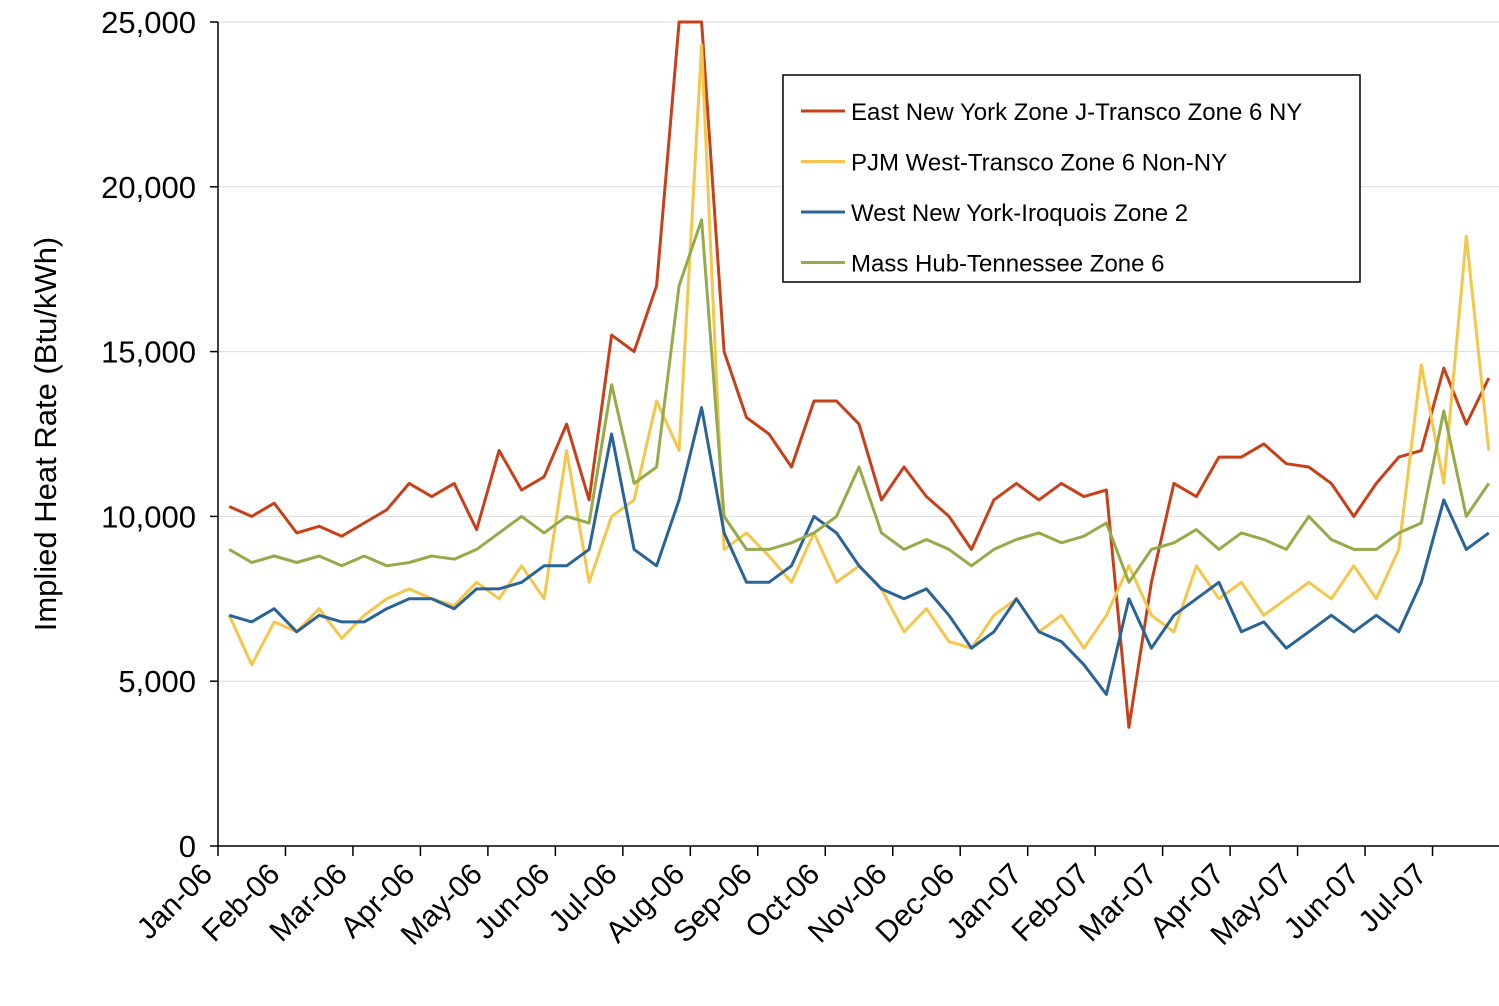 The height and width of the screenshot is (1006, 1499). Describe the element at coordinates (45, 434) in the screenshot. I see `y-axis-label: Implied Heat Rate (Btu/kWh)` at that location.